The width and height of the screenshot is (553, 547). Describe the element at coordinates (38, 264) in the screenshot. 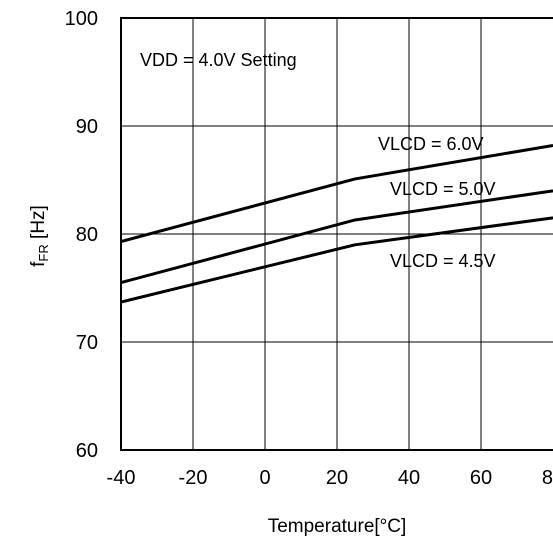

I see `y-axis-label-main: f` at that location.